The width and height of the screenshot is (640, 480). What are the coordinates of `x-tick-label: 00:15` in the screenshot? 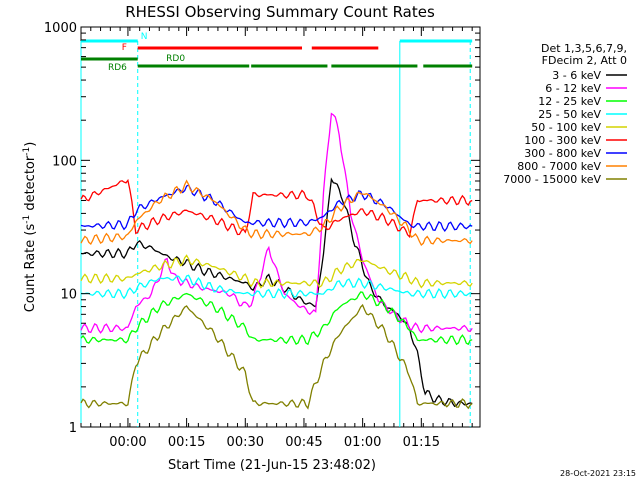 It's located at (186, 442).